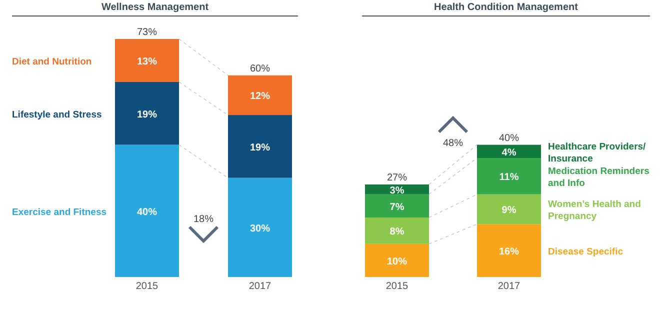 Image resolution: width=660 pixels, height=323 pixels. I want to click on chart-title: Health Condition Management, so click(506, 7).